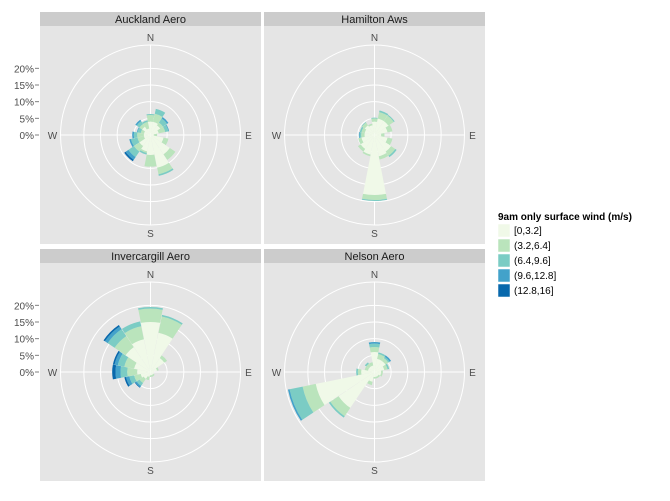 The image size is (670, 501). What do you see at coordinates (150, 257) in the screenshot?
I see `facet-title: Invercargill Aero` at bounding box center [150, 257].